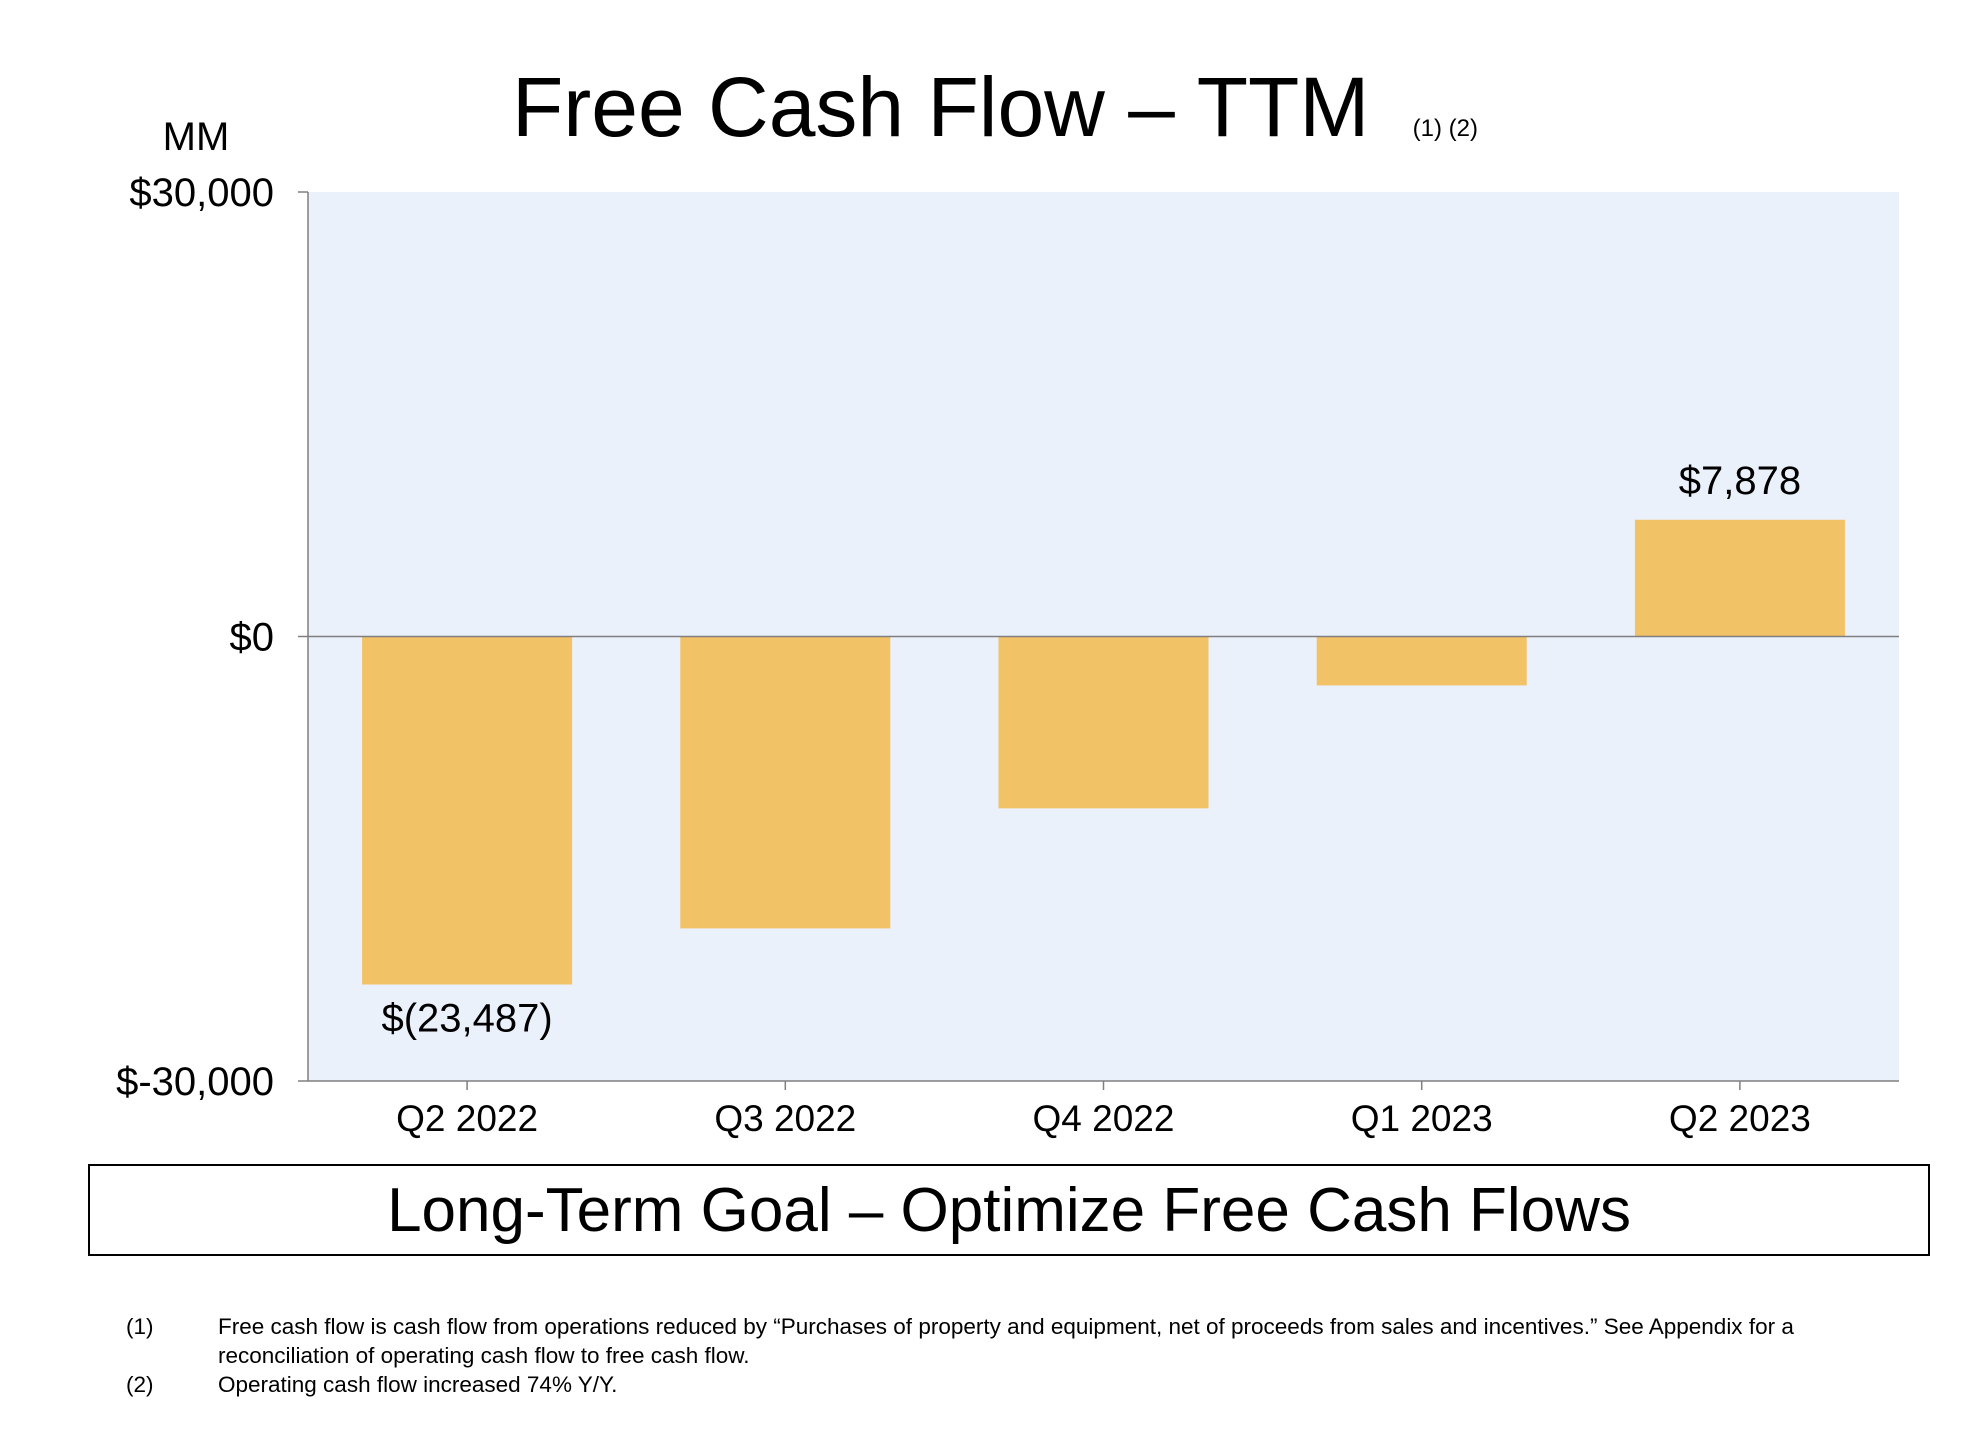 The image size is (1970, 1440). What do you see at coordinates (252, 638) in the screenshot?
I see `y-tick-label: $0` at bounding box center [252, 638].